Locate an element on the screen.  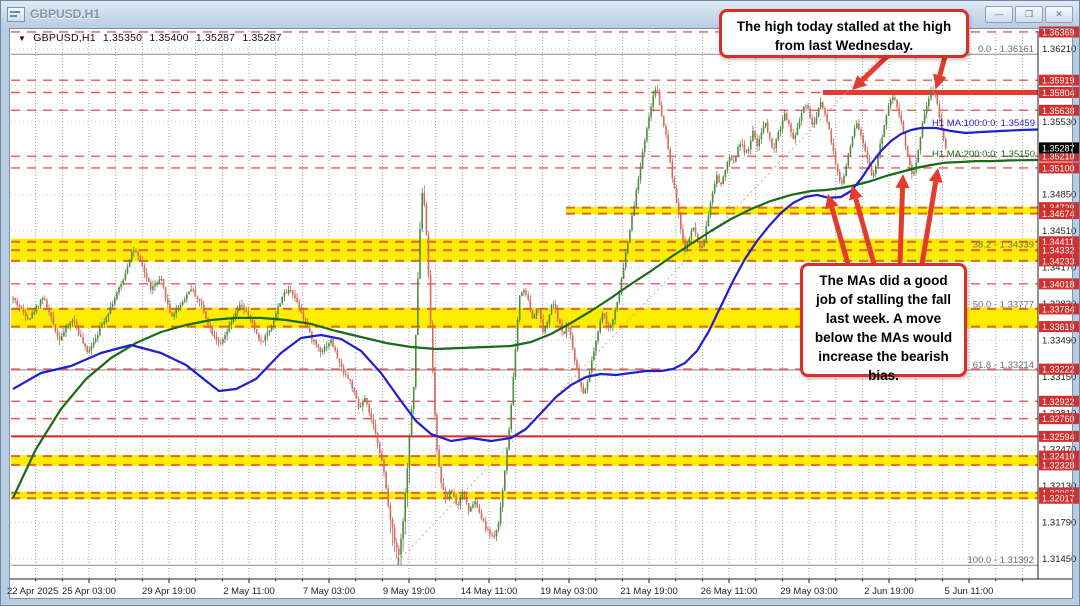
price-axis-label: 1.33490 is located at coordinates (1059, 340).